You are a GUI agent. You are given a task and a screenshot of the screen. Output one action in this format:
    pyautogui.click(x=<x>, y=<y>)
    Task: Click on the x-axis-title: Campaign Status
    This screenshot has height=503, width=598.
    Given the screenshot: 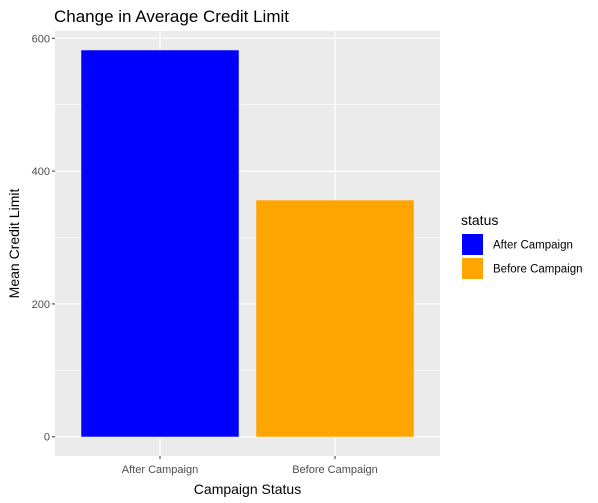 What is the action you would take?
    pyautogui.click(x=247, y=489)
    